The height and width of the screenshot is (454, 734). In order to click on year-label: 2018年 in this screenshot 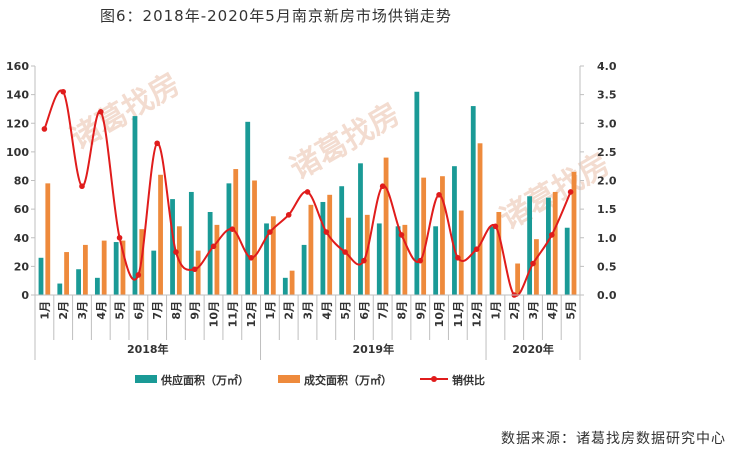, I will do `click(148, 349)`.